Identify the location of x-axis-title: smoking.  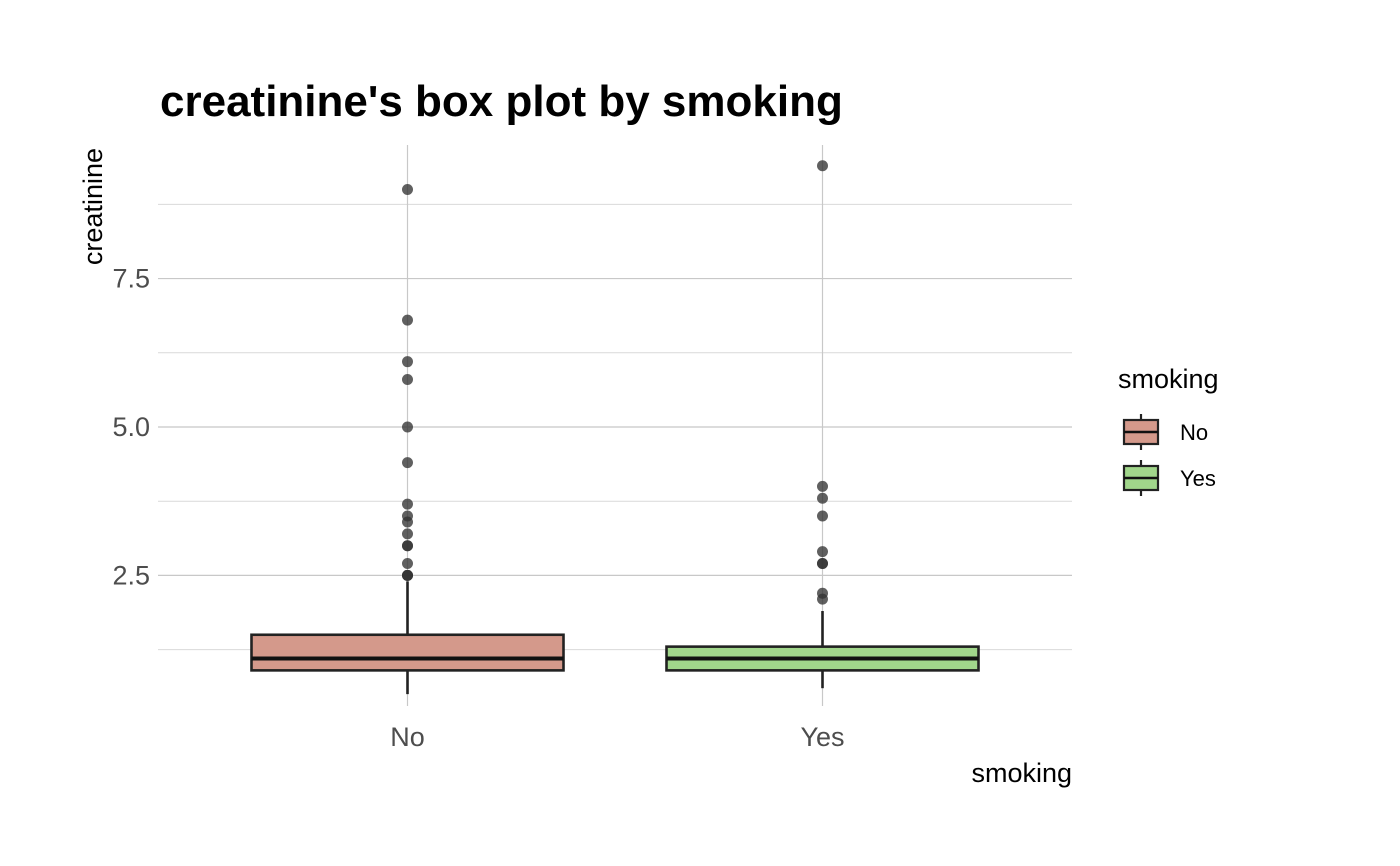
(1021, 773).